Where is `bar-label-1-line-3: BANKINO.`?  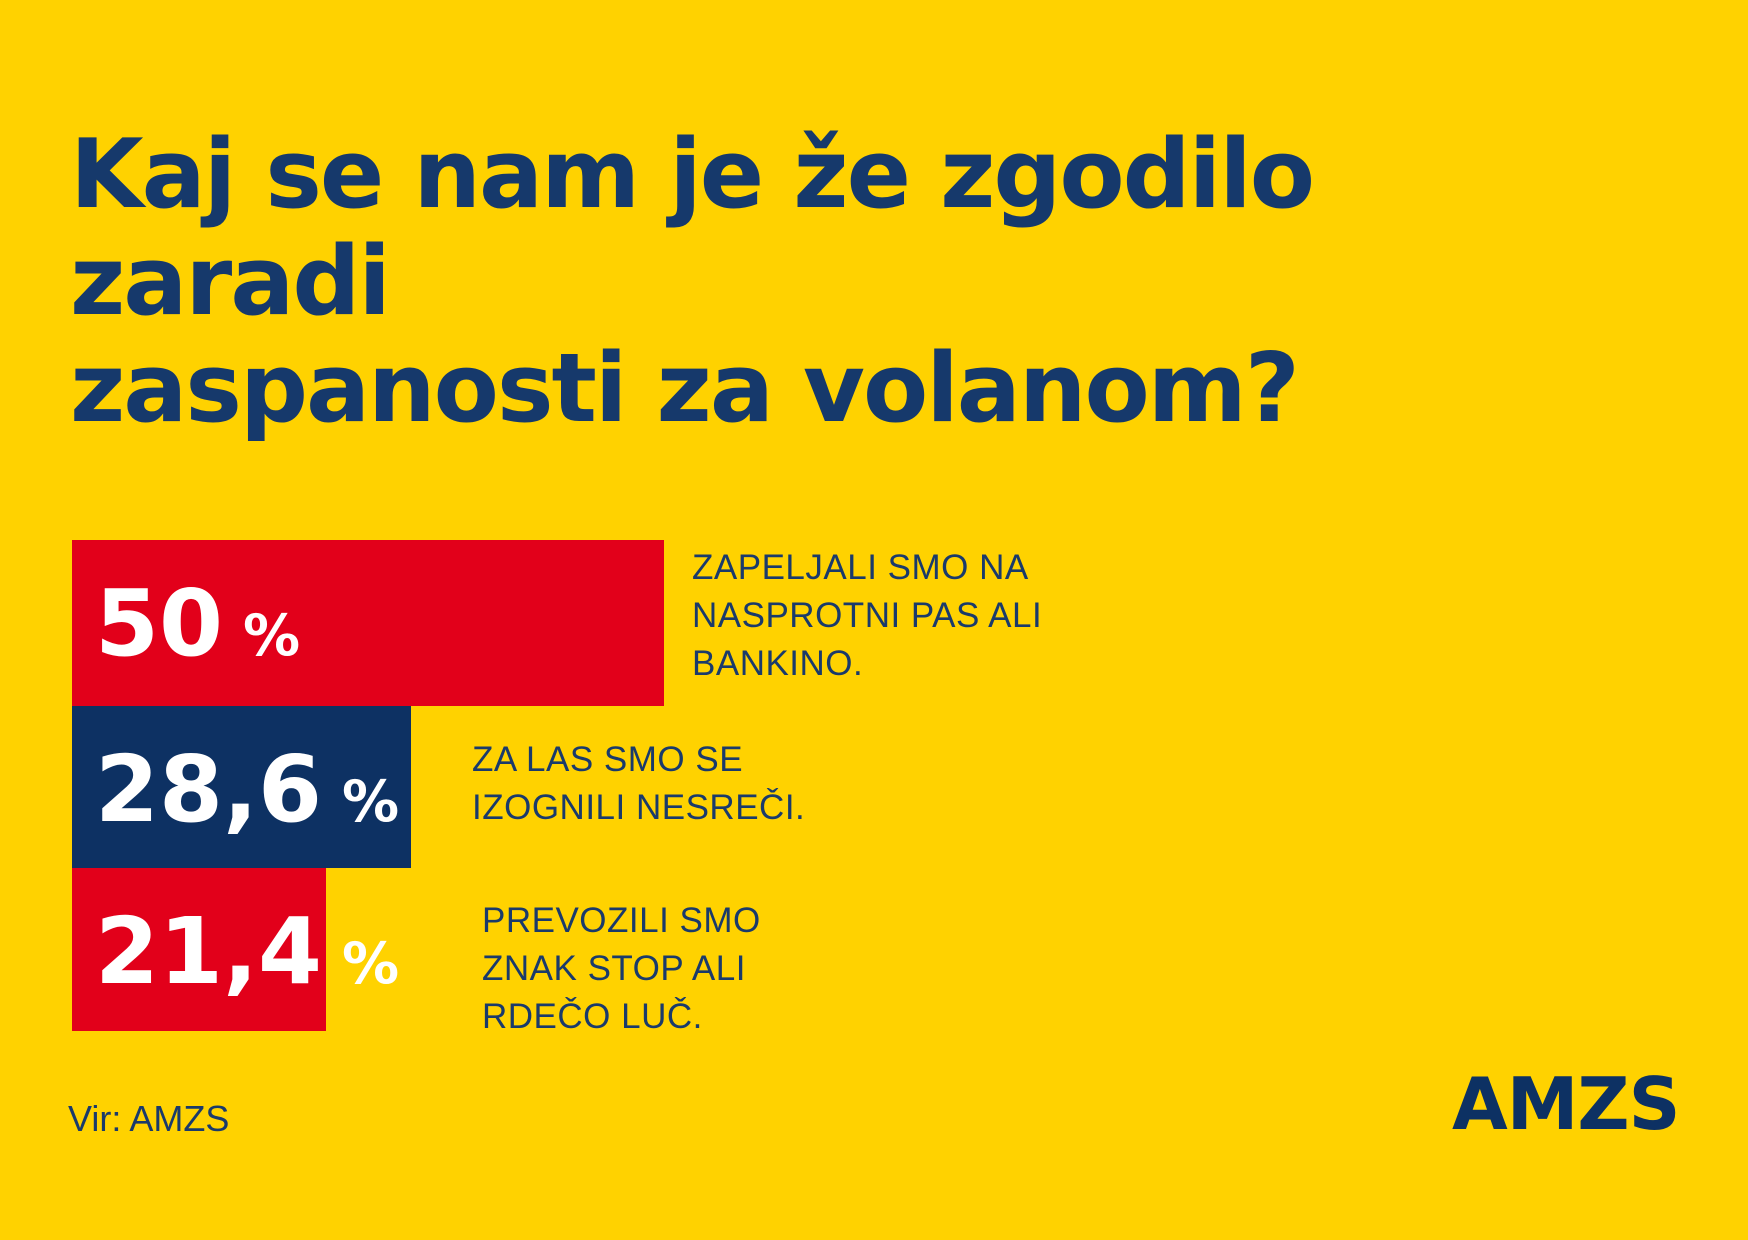
bar-label-1-line-3: BANKINO. is located at coordinates (778, 663).